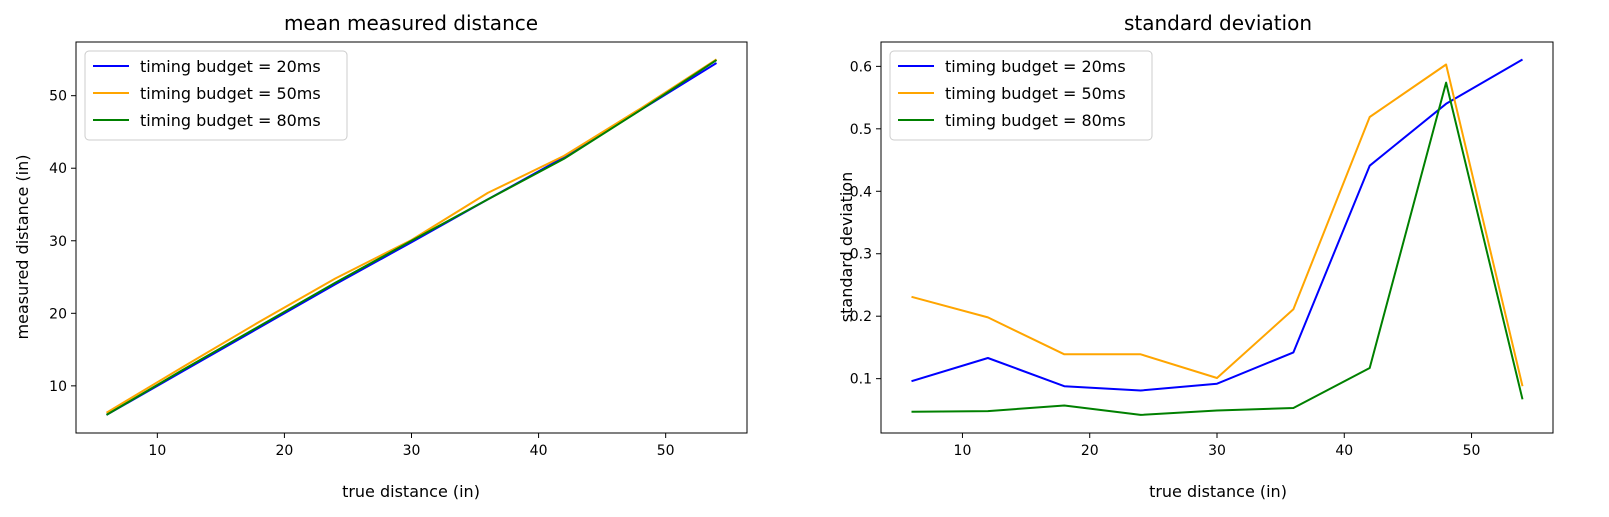 This screenshot has height=517, width=1609. What do you see at coordinates (1218, 23) in the screenshot?
I see `plot-title: standard deviation` at bounding box center [1218, 23].